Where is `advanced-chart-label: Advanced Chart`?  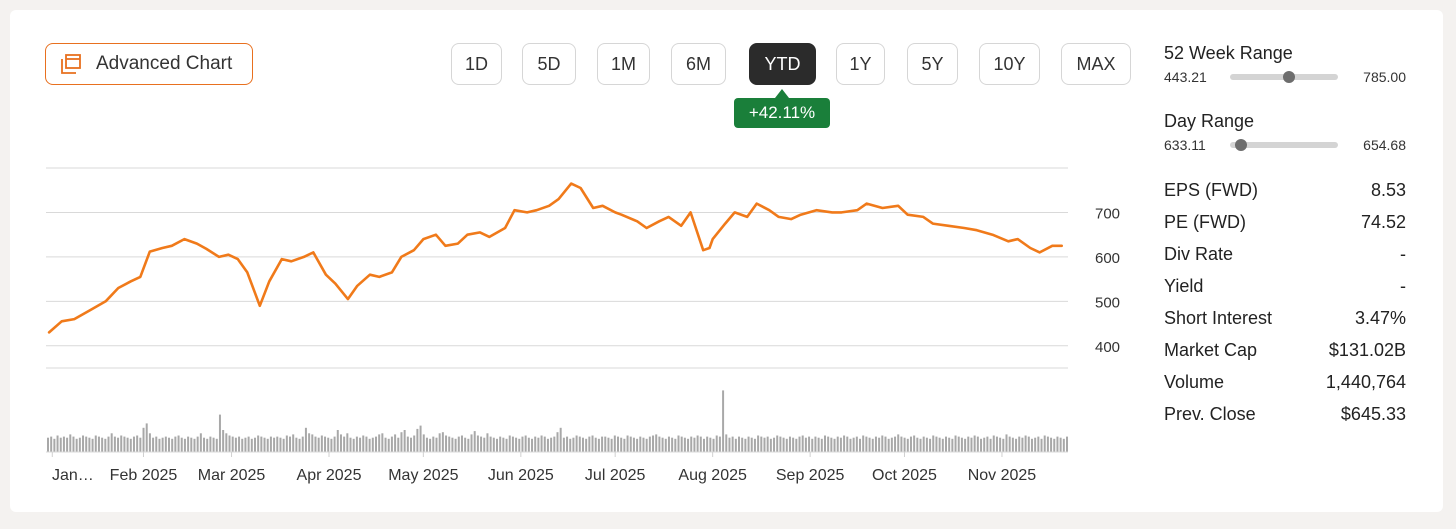 advanced-chart-label: Advanced Chart is located at coordinates (164, 63).